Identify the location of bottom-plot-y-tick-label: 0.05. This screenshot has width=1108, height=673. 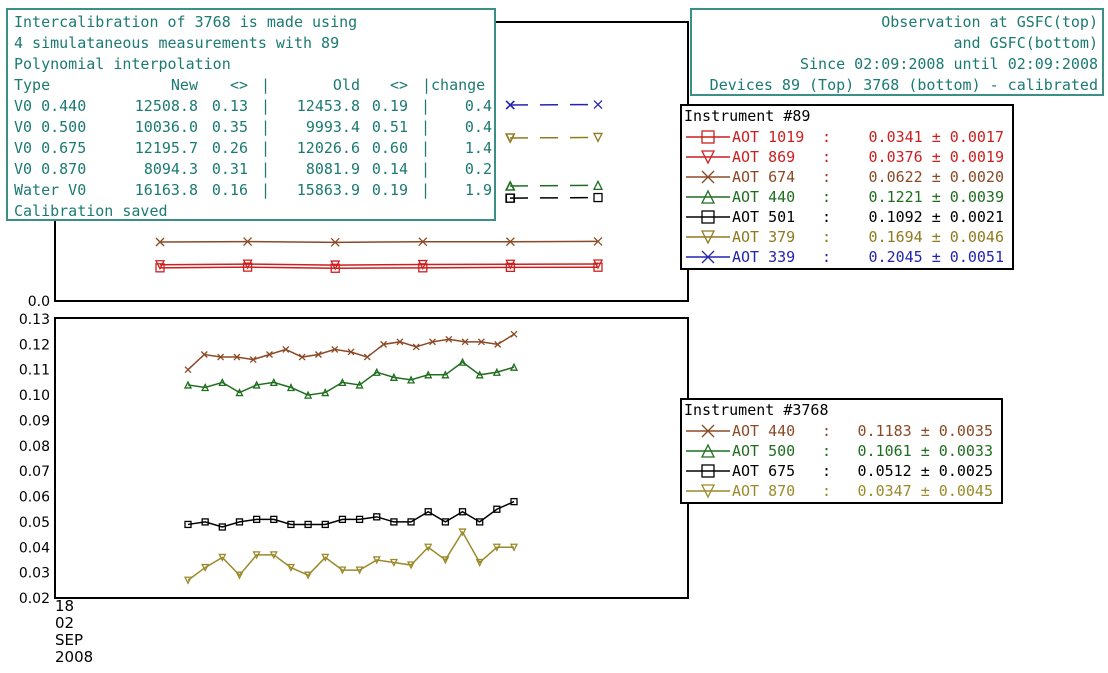
(34, 523).